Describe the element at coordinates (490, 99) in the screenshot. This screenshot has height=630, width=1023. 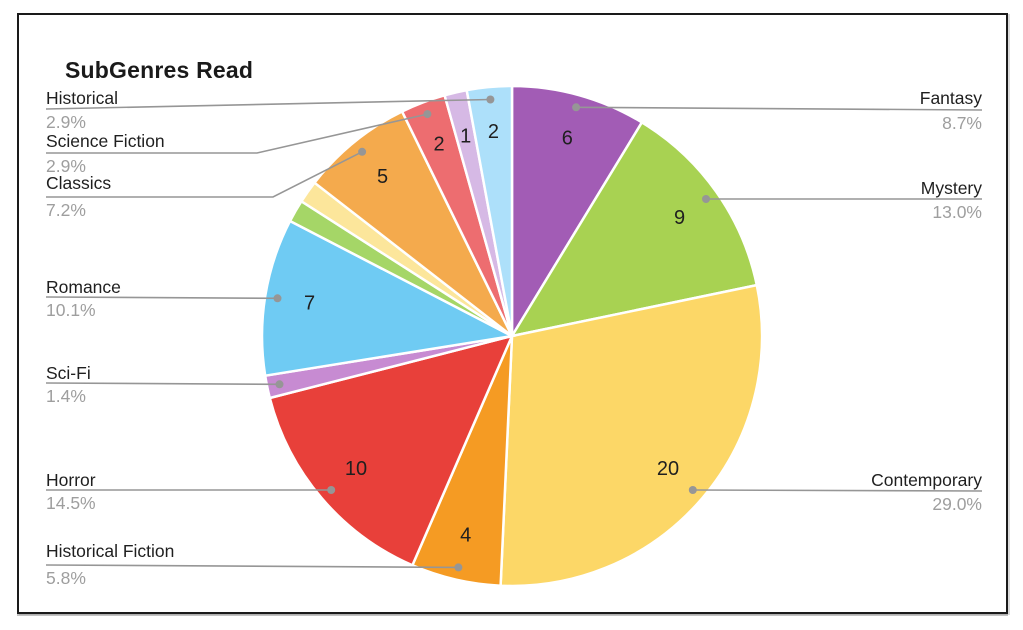
I see `callout-dot-historical` at that location.